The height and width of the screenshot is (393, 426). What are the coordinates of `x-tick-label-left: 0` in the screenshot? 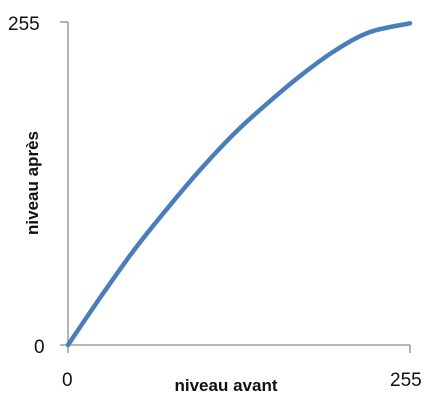 It's located at (67, 380).